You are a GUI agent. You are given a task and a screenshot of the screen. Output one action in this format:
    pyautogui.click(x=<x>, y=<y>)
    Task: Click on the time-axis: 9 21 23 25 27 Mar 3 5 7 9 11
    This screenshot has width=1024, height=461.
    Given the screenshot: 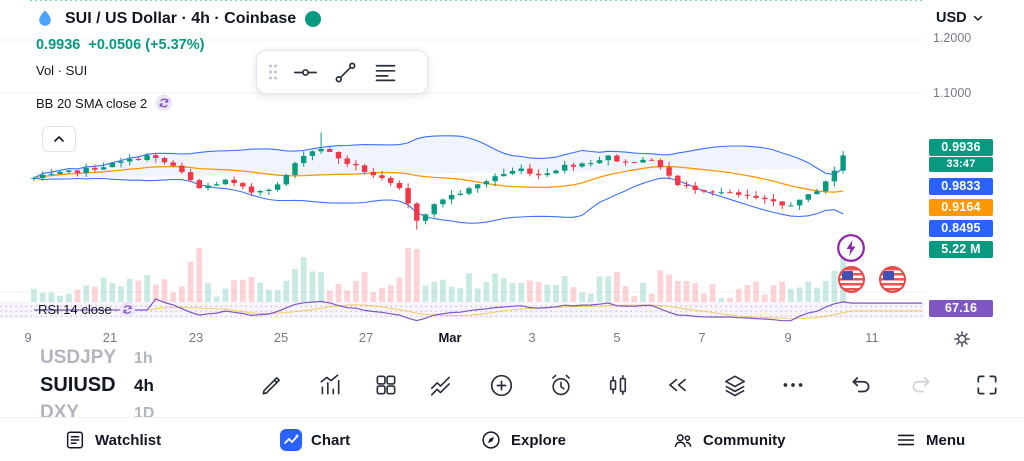 What is the action you would take?
    pyautogui.click(x=462, y=340)
    